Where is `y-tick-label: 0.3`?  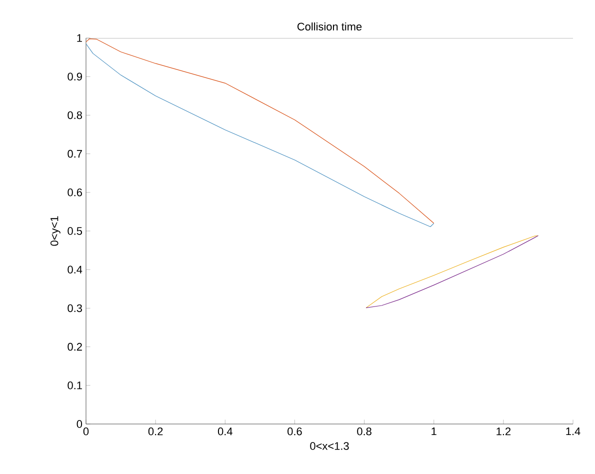 y-tick-label: 0.3 is located at coordinates (75, 308).